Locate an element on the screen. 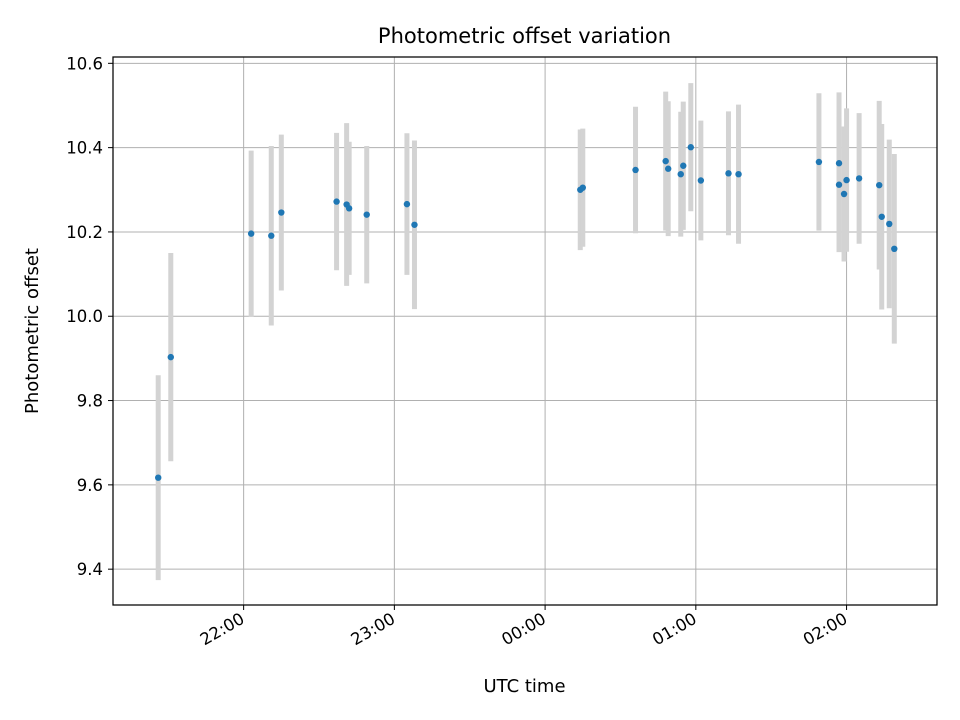  y-tick-label: 10.6 is located at coordinates (84, 63).